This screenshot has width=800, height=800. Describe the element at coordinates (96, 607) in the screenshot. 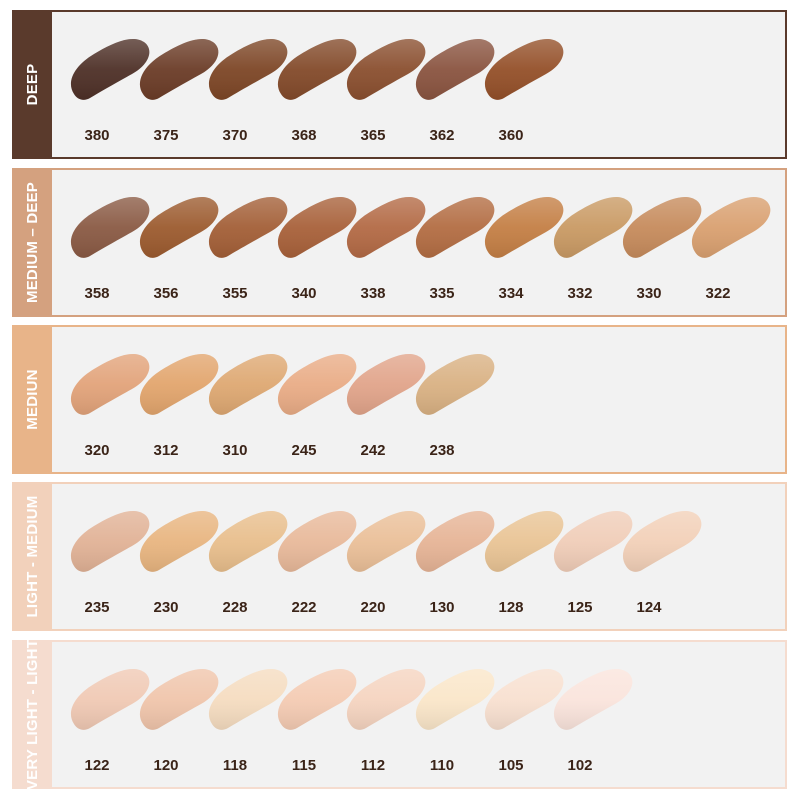

I see `shade-code: 235` at that location.